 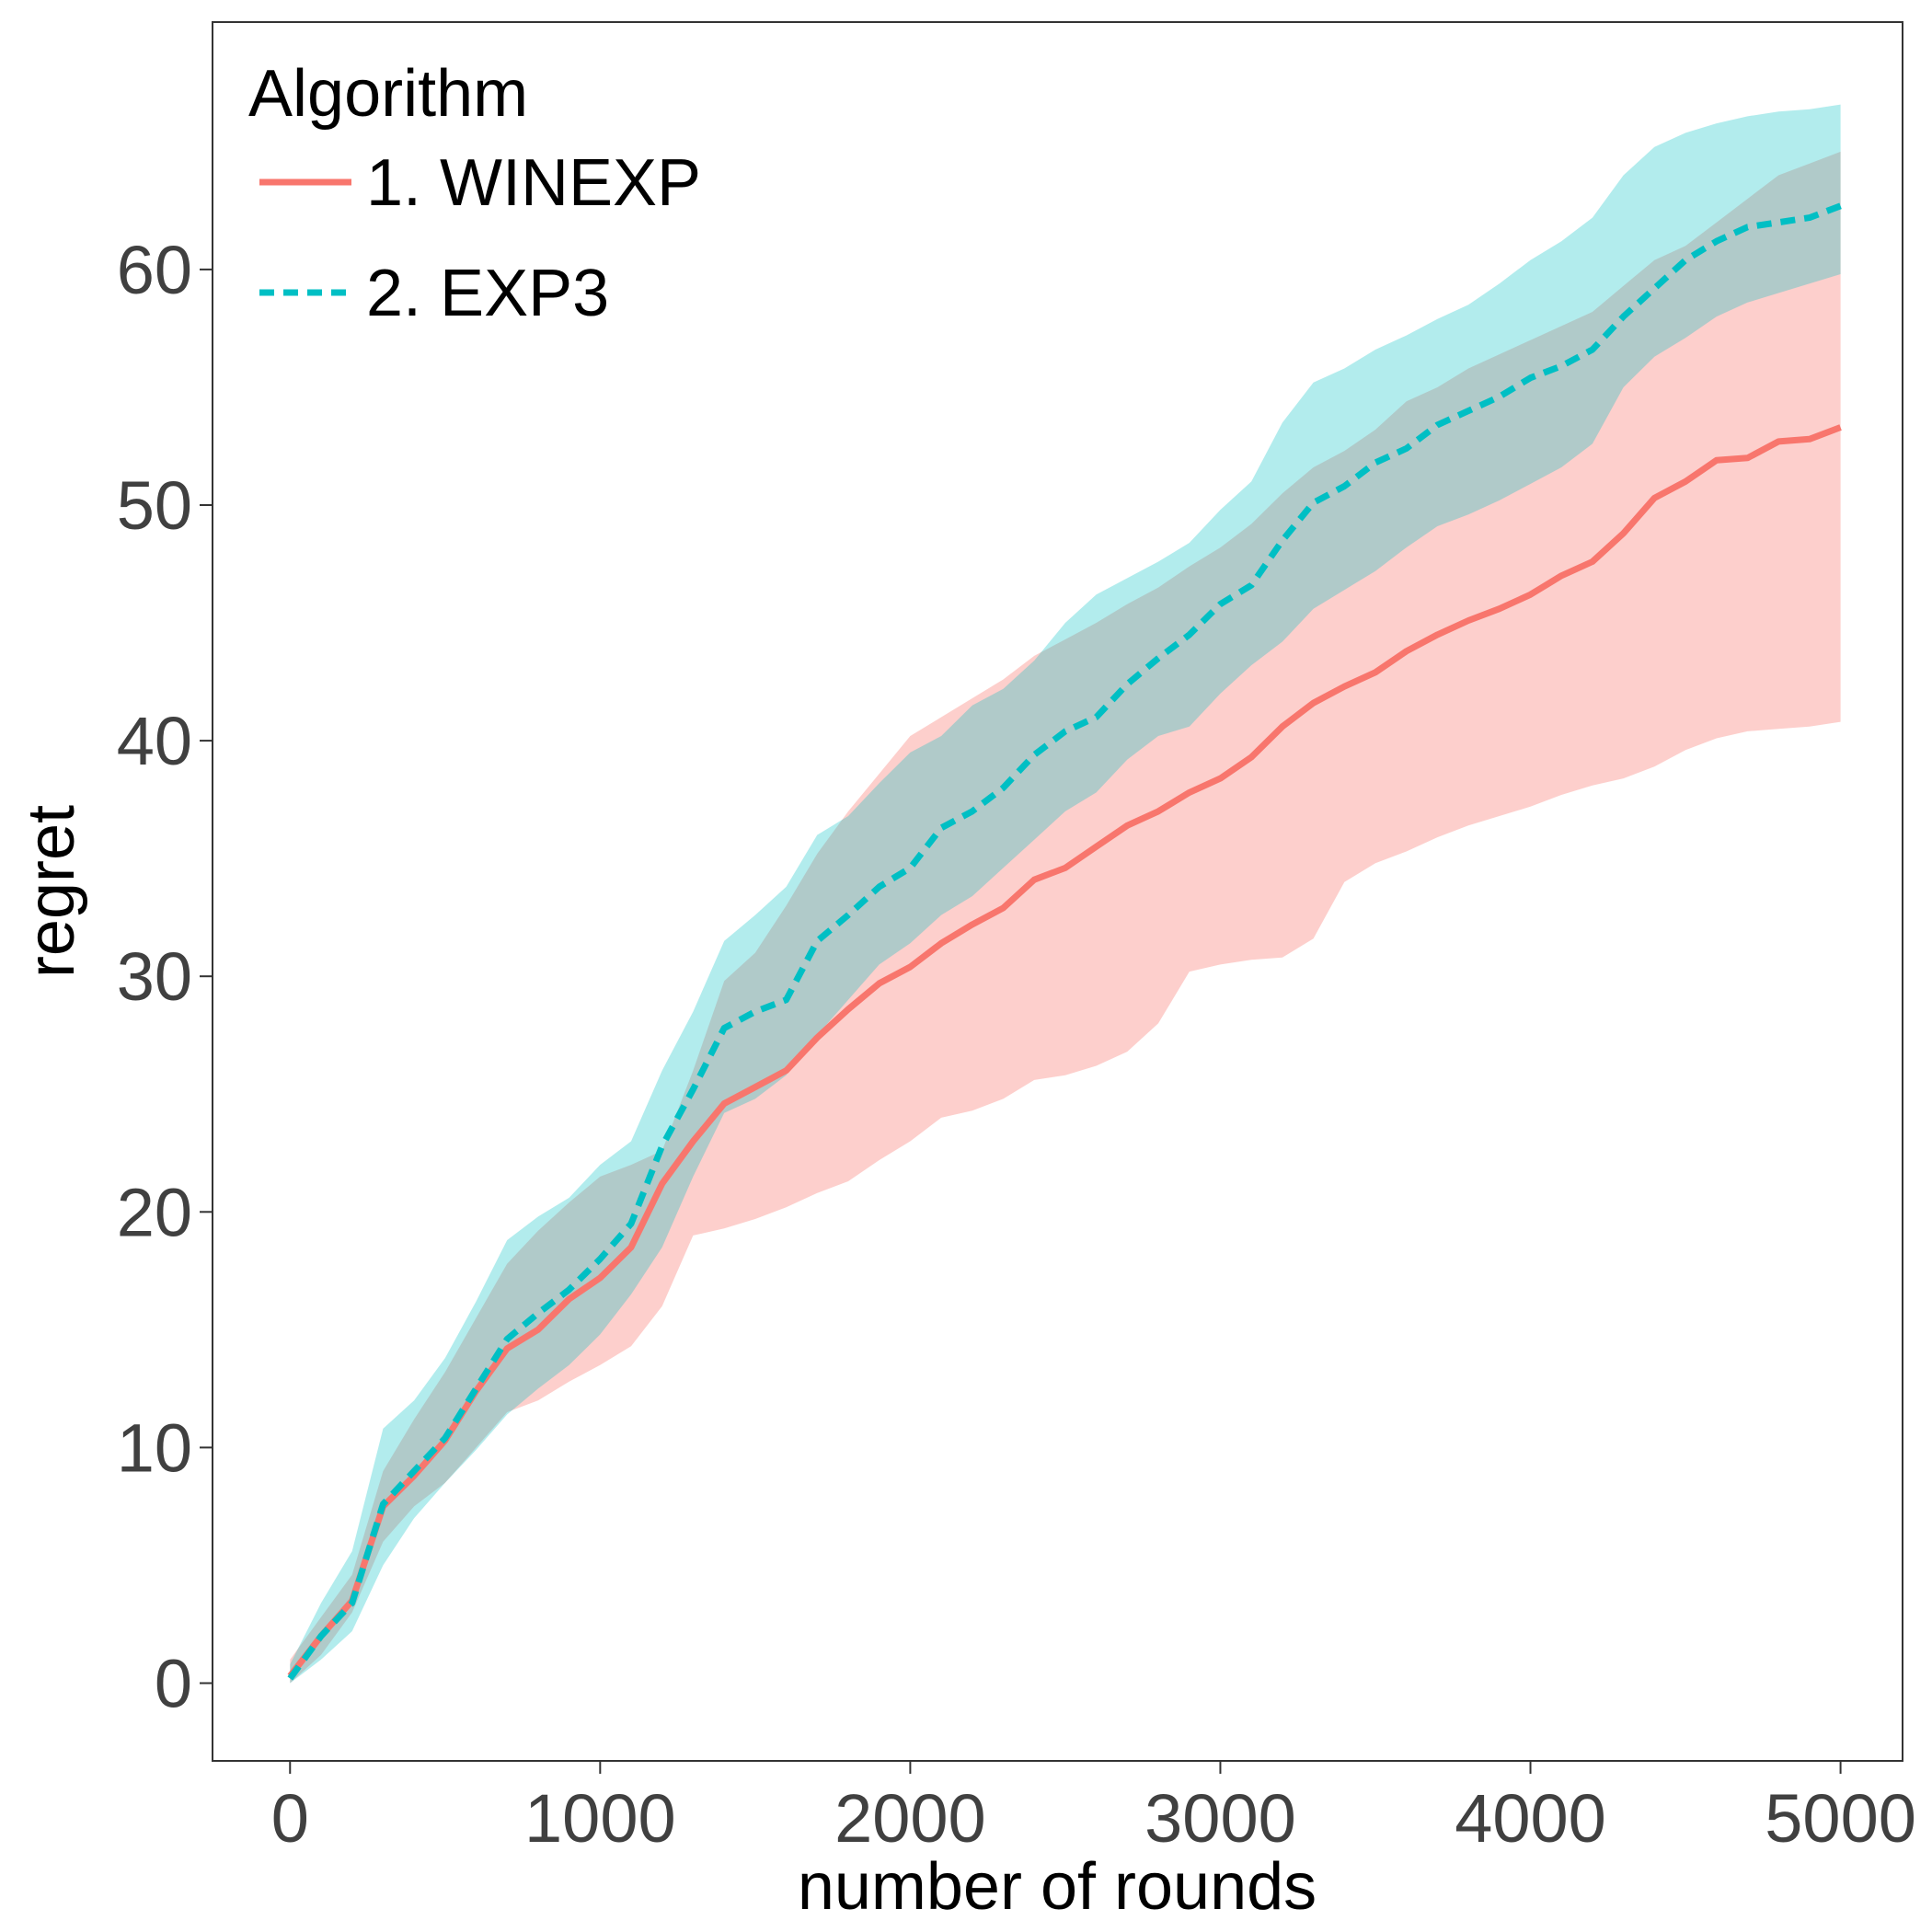 I want to click on x-tick-label: 2000, so click(x=910, y=1818).